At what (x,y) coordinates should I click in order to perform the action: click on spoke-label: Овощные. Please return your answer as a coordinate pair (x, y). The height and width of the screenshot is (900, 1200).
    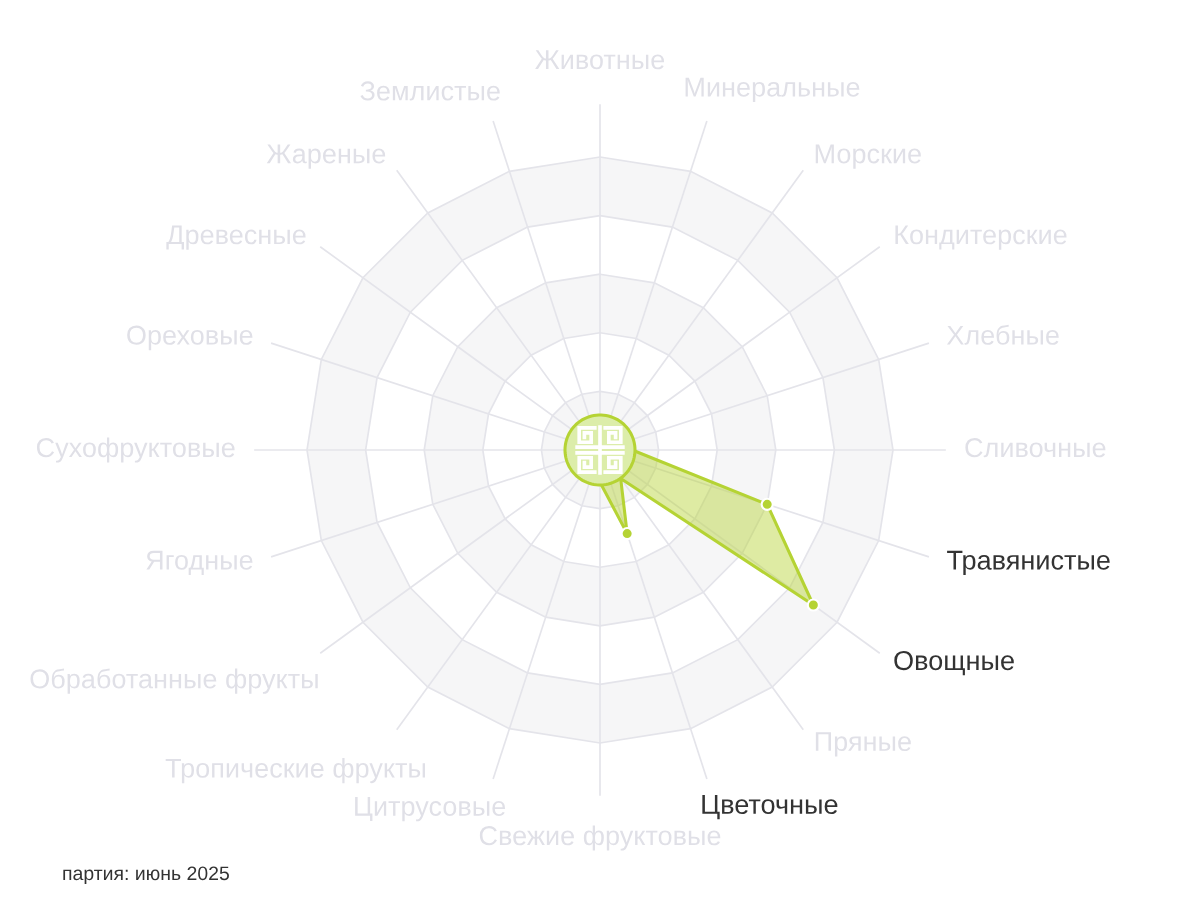
    Looking at the image, I should click on (954, 663).